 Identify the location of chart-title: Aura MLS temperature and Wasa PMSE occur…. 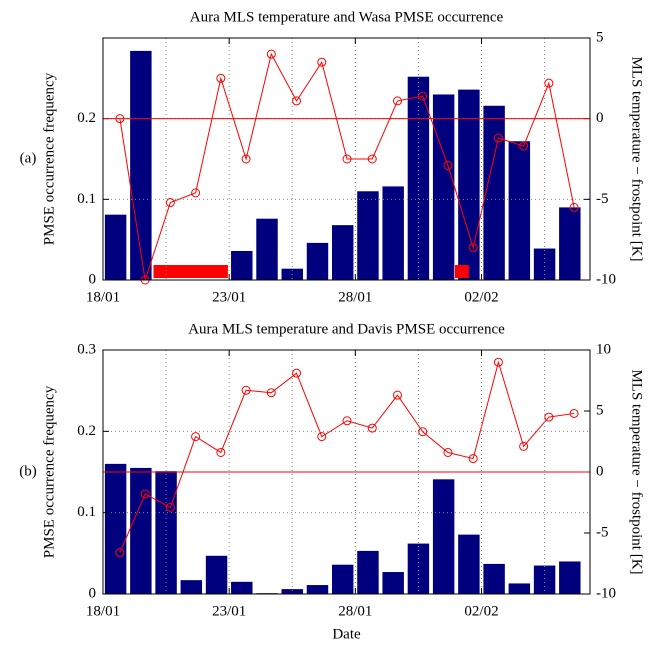
(347, 17).